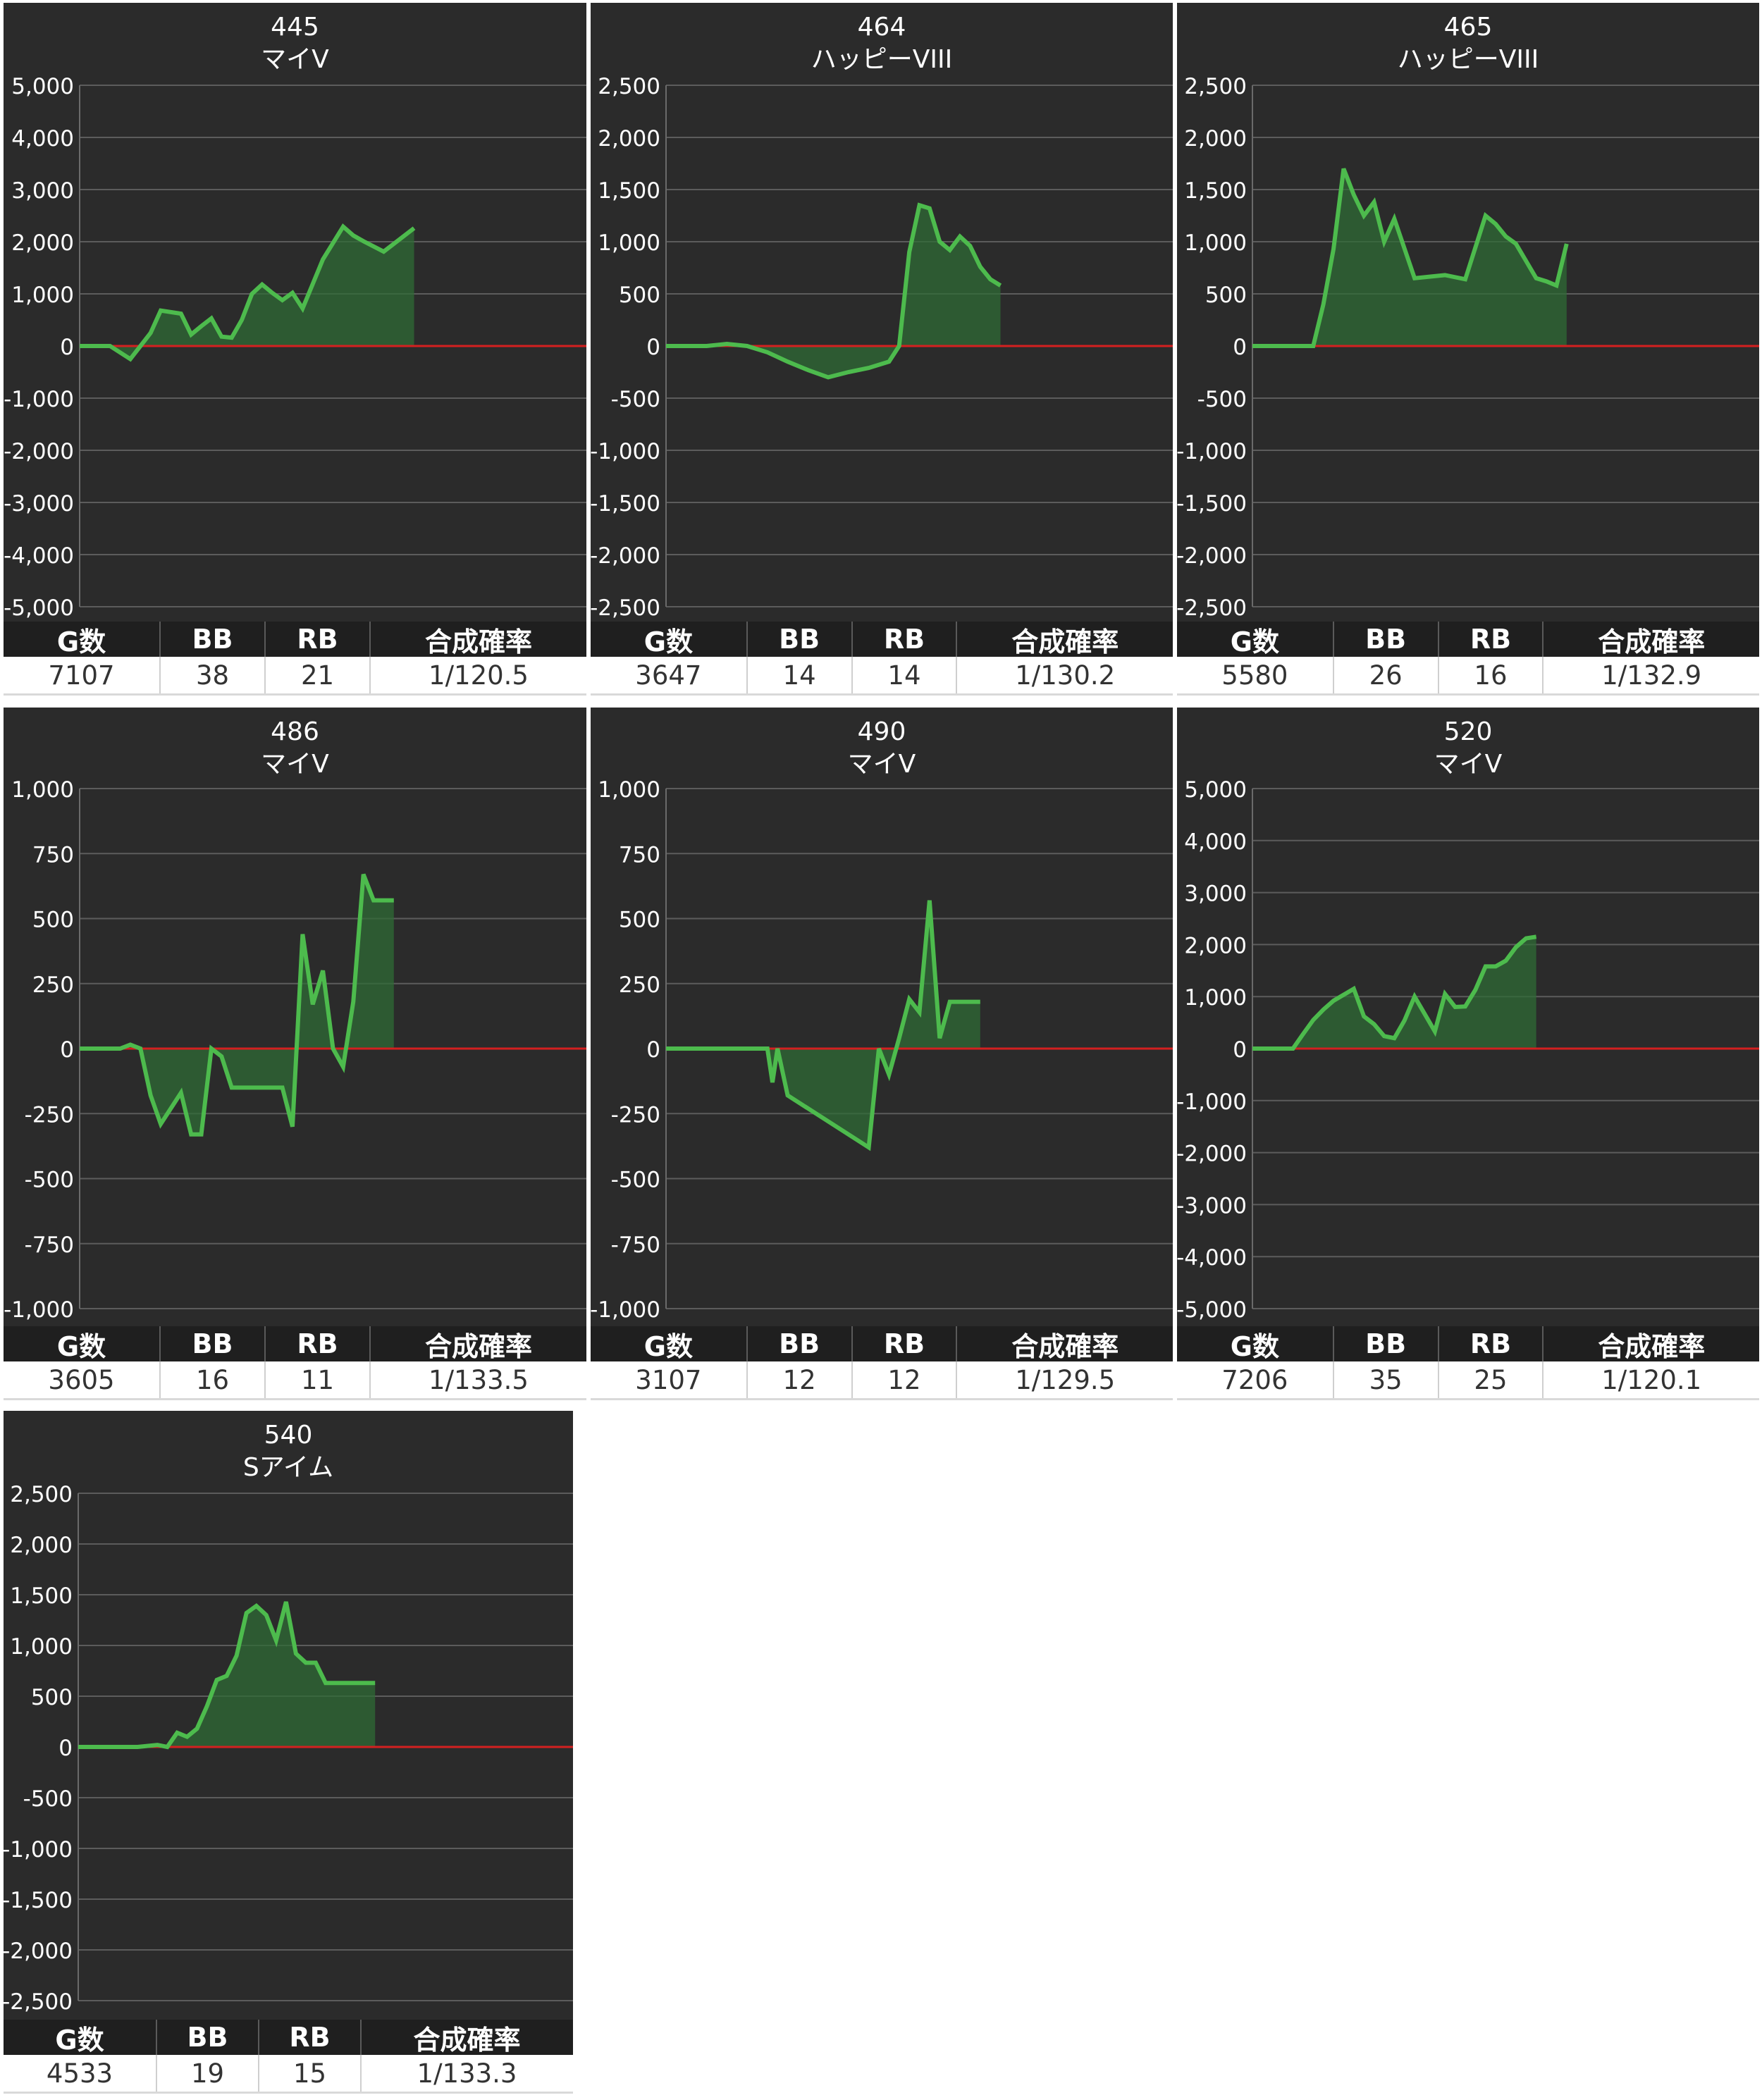  What do you see at coordinates (1065, 1379) in the screenshot?
I see `rate-value: 1/129.5` at bounding box center [1065, 1379].